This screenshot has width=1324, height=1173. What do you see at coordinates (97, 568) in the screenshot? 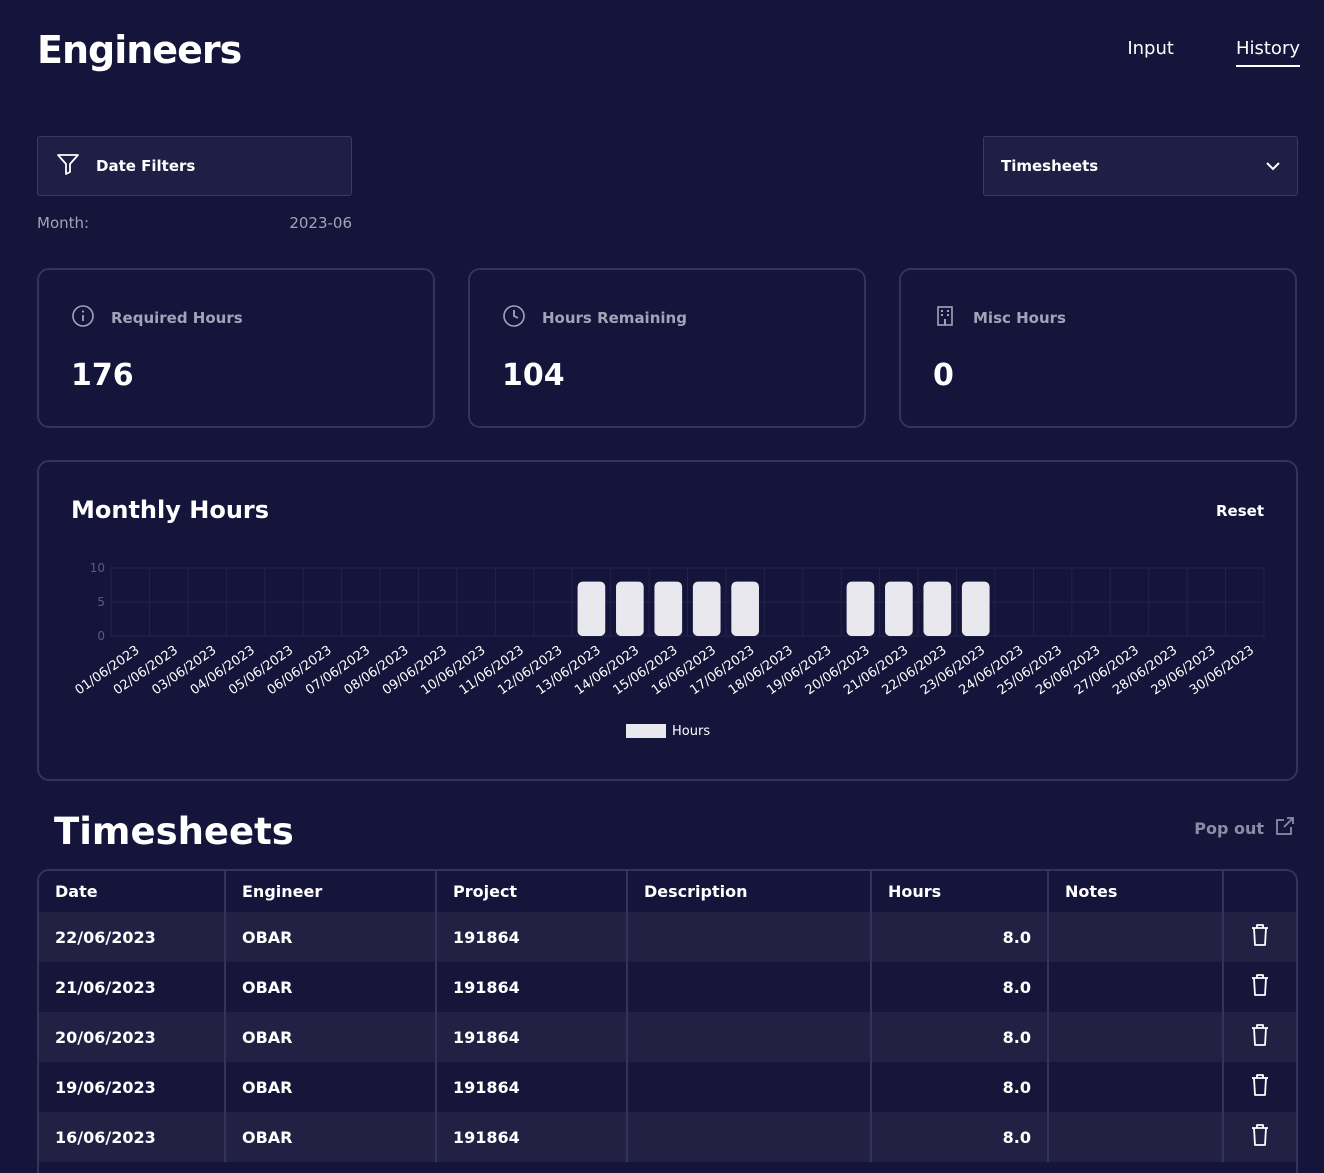
I see `y-tick-label: 10` at bounding box center [97, 568].